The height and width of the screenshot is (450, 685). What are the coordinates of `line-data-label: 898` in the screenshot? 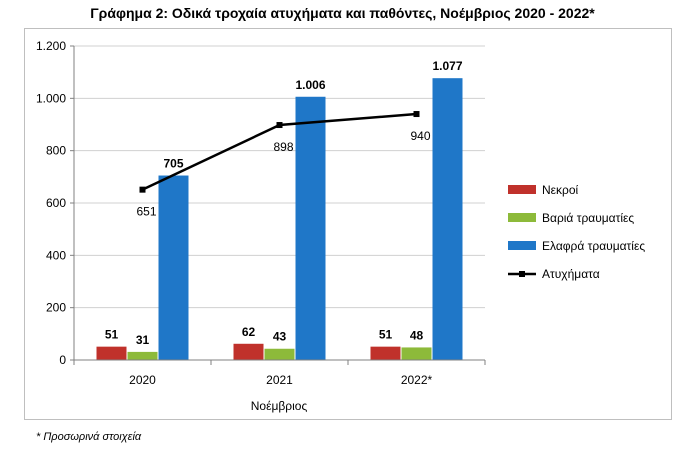 It's located at (283, 147).